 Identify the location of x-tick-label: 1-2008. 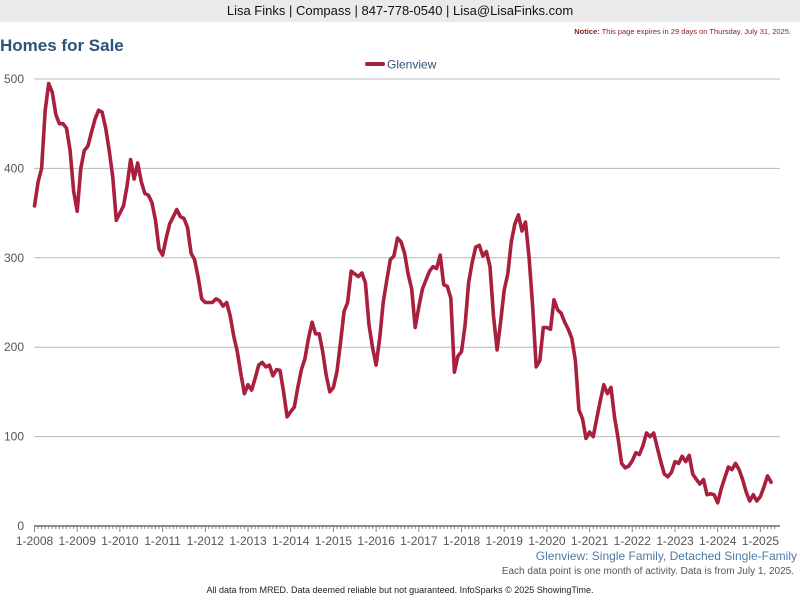
(35, 541).